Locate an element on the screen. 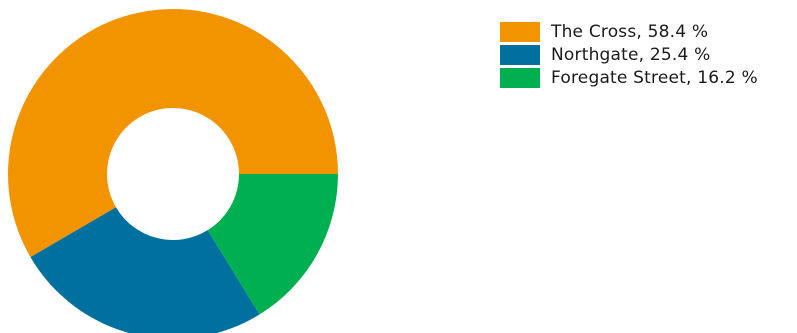  legend-label-foregate-street: Foregate Street, 16.2 % is located at coordinates (654, 77).